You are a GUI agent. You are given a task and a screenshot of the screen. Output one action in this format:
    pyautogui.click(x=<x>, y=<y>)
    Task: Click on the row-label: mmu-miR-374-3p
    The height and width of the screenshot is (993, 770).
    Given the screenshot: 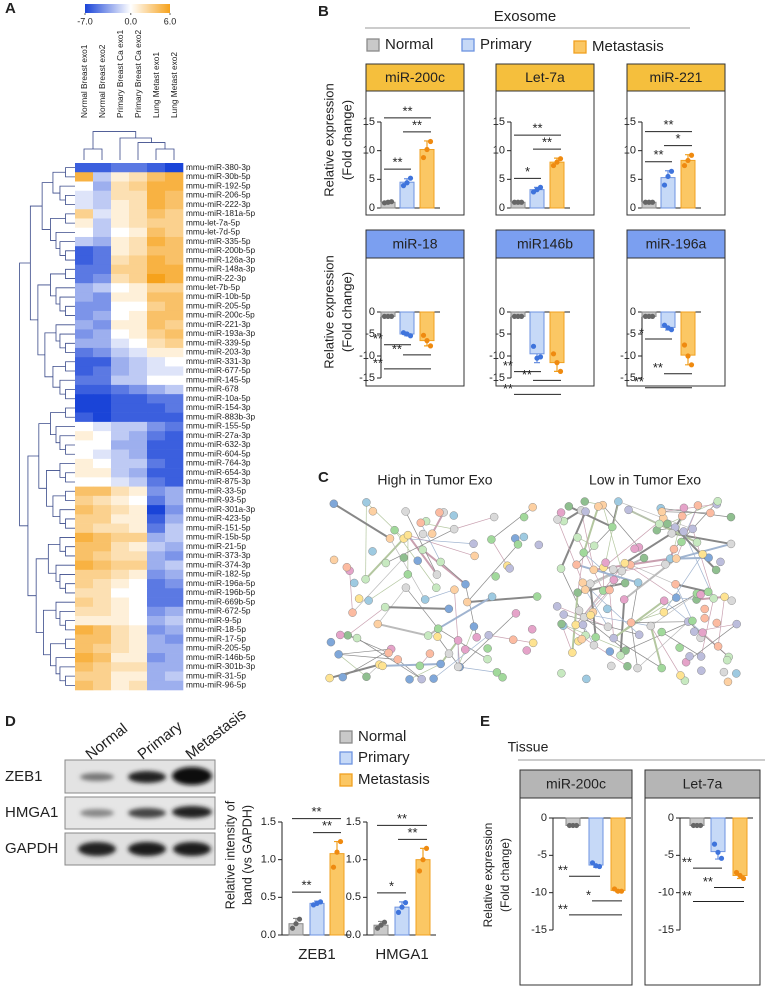 What is the action you would take?
    pyautogui.click(x=218, y=564)
    